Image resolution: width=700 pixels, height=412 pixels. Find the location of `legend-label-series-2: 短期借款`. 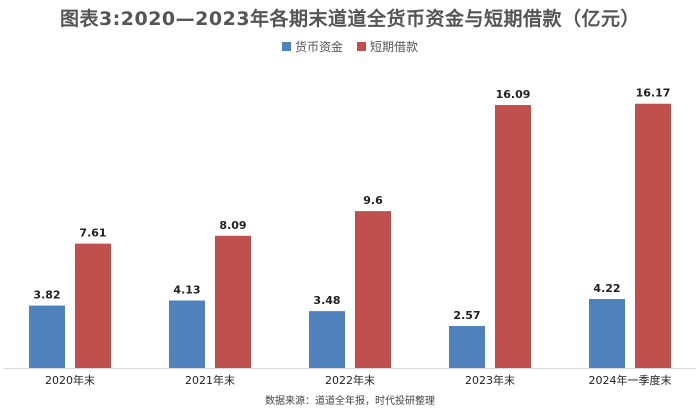

legend-label-series-2: 短期借款 is located at coordinates (394, 47).